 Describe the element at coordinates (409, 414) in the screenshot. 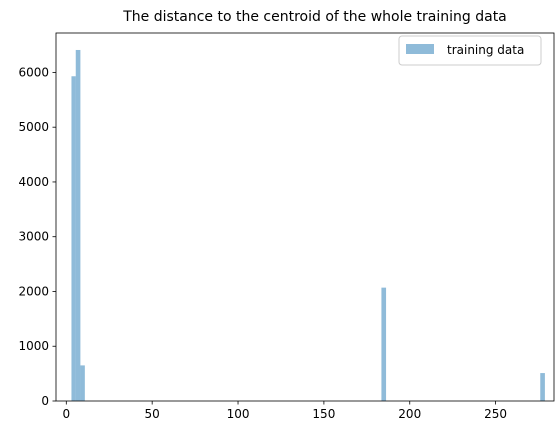

I see `x-tick-label: 200` at that location.